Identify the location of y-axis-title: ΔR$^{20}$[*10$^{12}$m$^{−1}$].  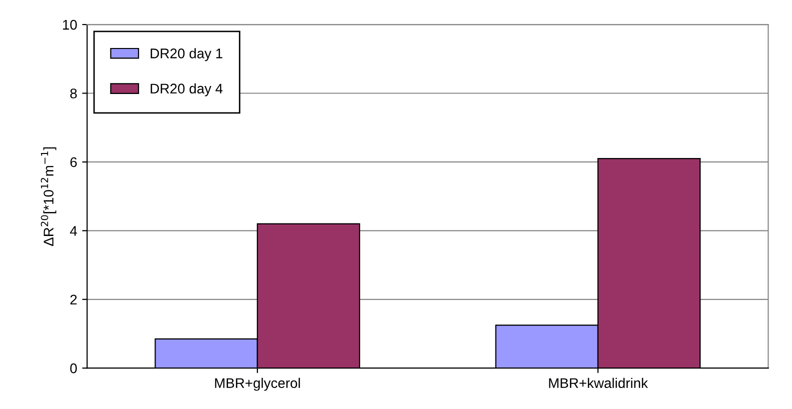
(48, 196).